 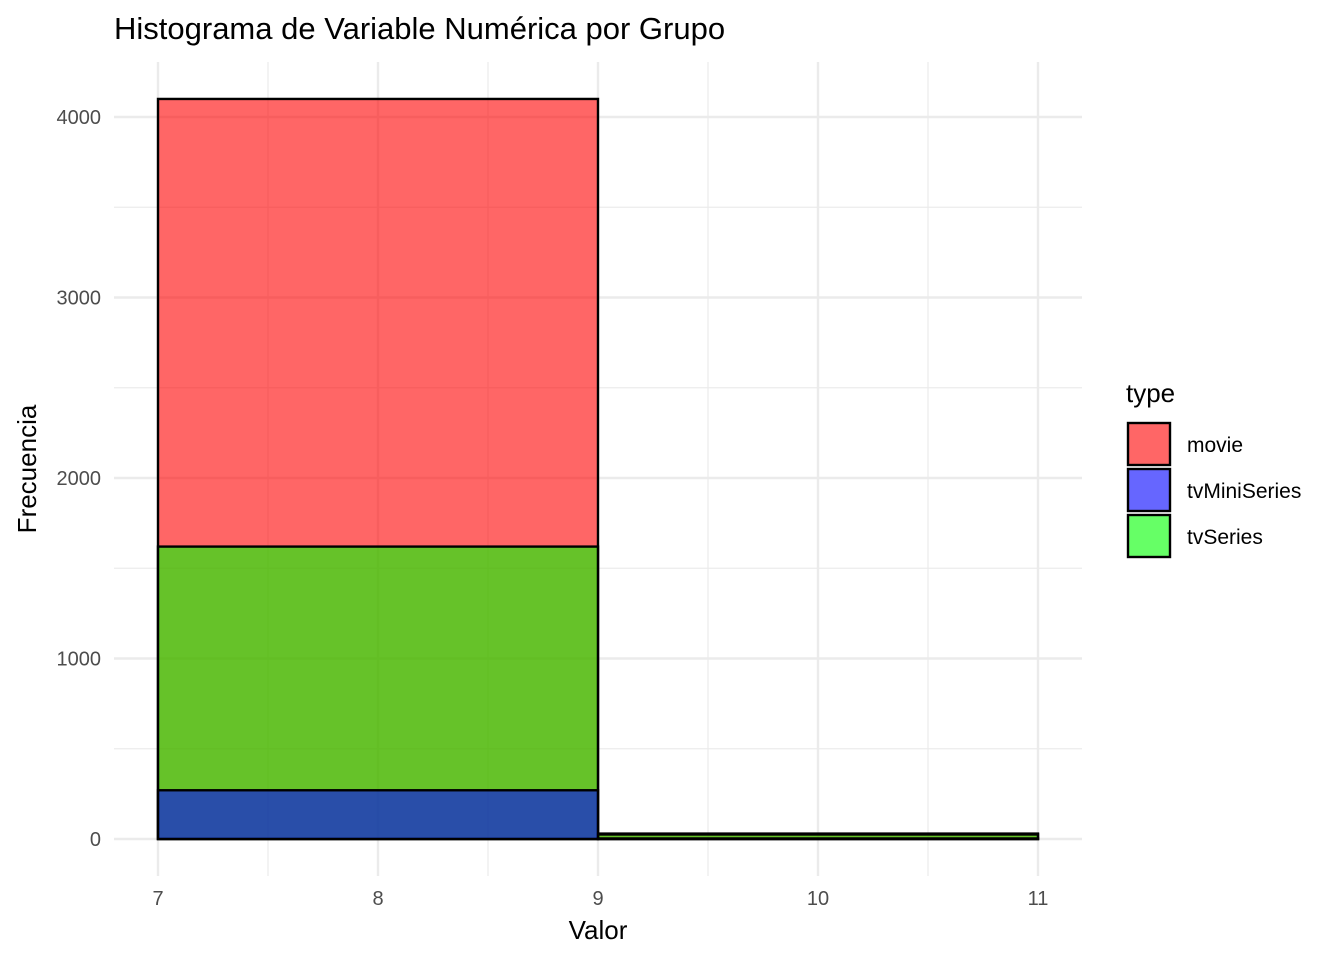 What do you see at coordinates (1215, 445) in the screenshot?
I see `legend-label-movie: movie` at bounding box center [1215, 445].